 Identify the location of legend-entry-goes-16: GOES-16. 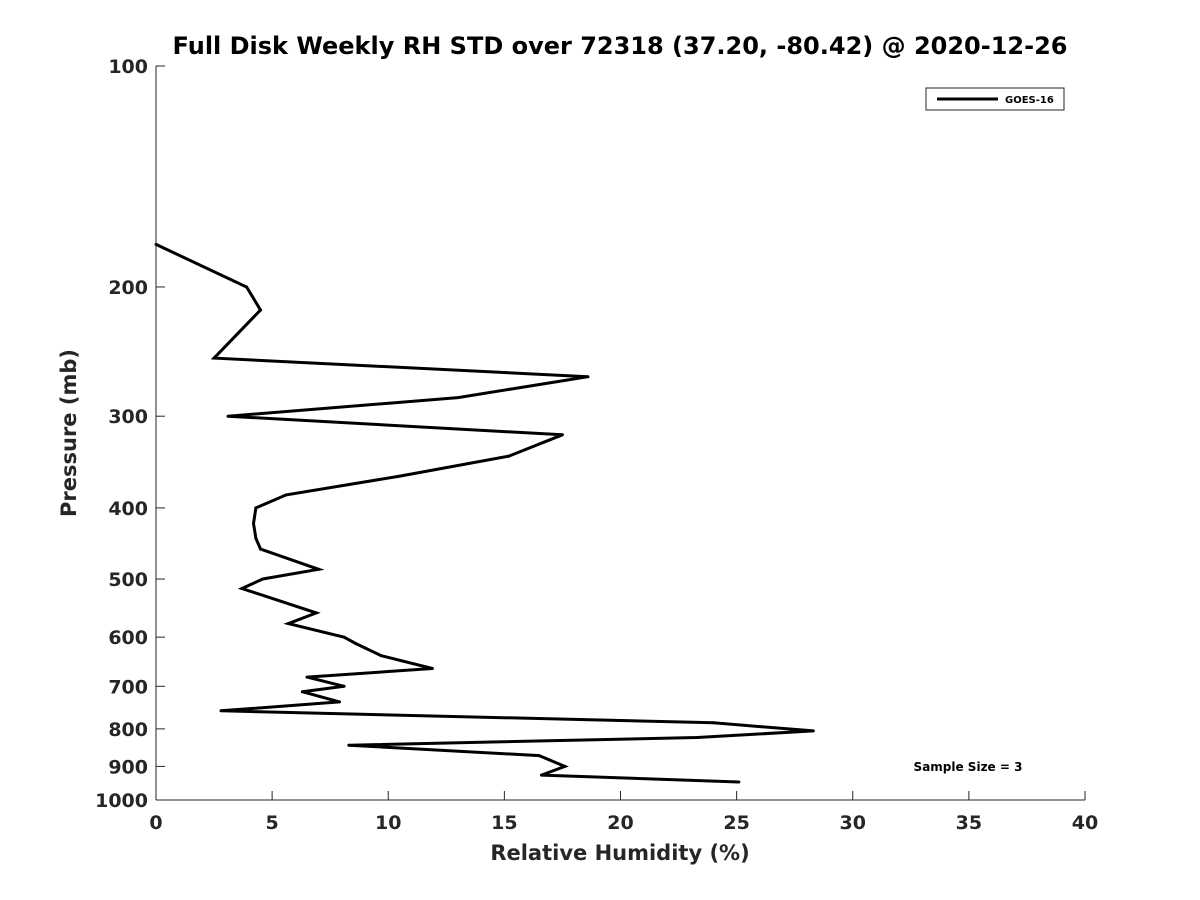
(1029, 100).